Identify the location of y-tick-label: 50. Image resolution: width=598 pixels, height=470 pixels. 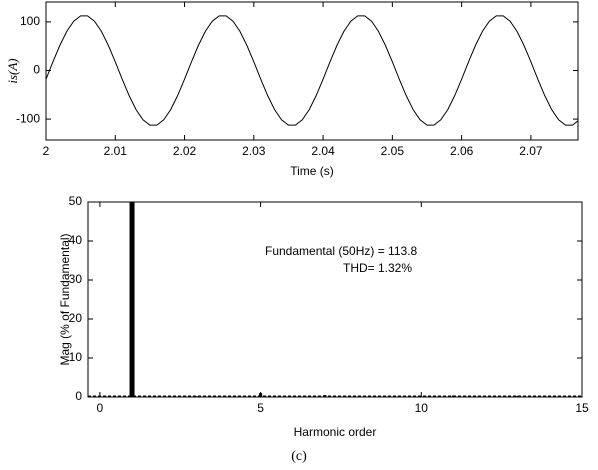
(76, 201).